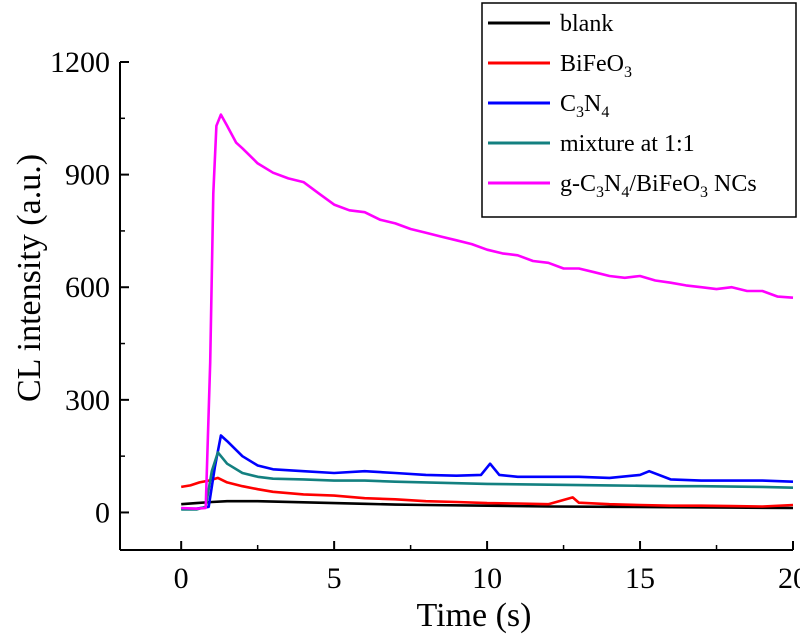  I want to click on y-tick-label: 1200, so click(80, 62).